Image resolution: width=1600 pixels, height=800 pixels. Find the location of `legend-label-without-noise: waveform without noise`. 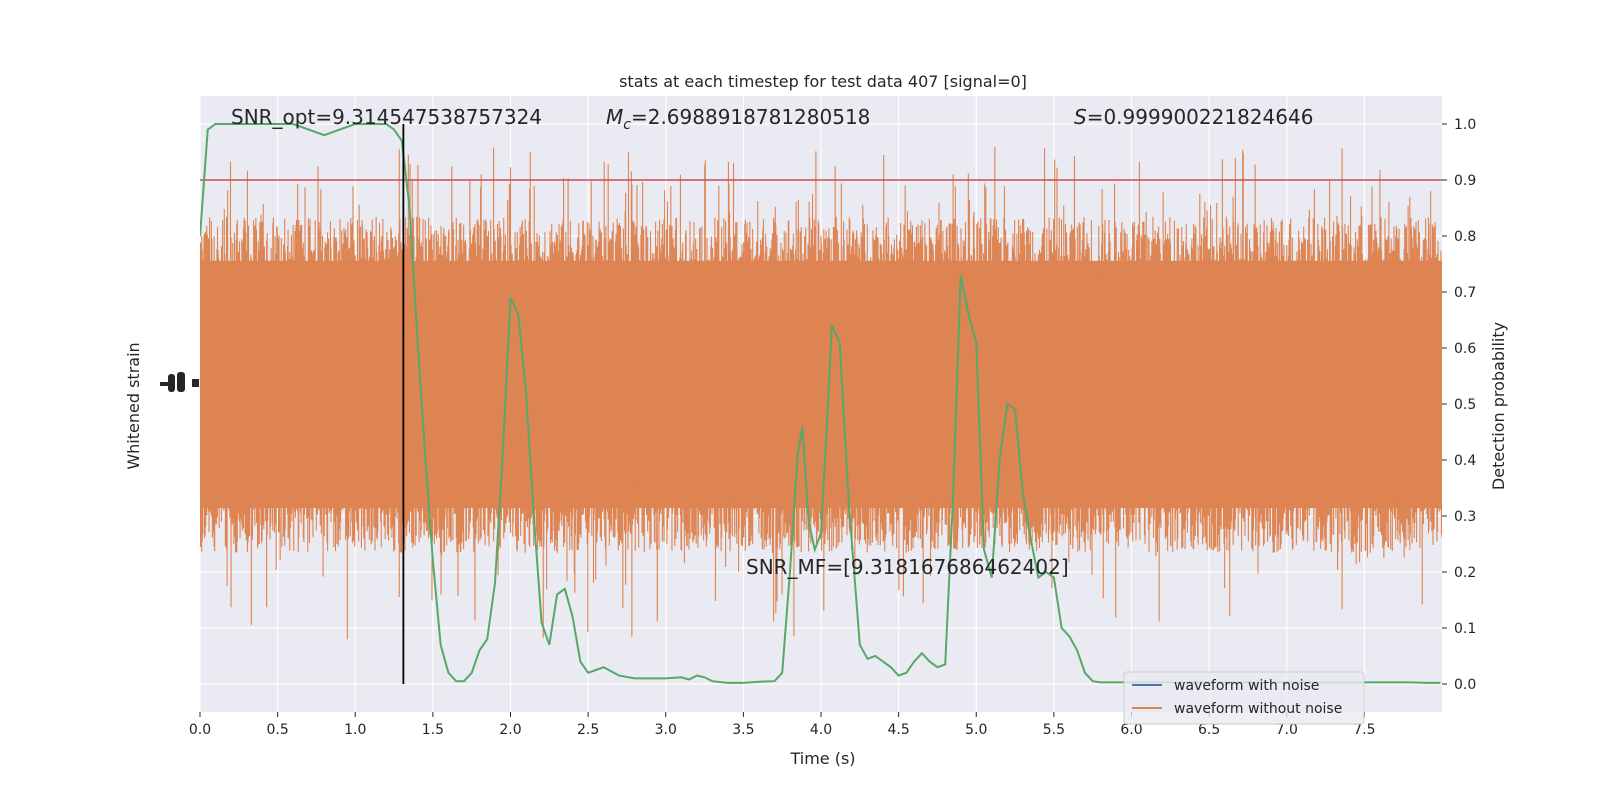

legend-label-without-noise: waveform without noise is located at coordinates (1258, 709).